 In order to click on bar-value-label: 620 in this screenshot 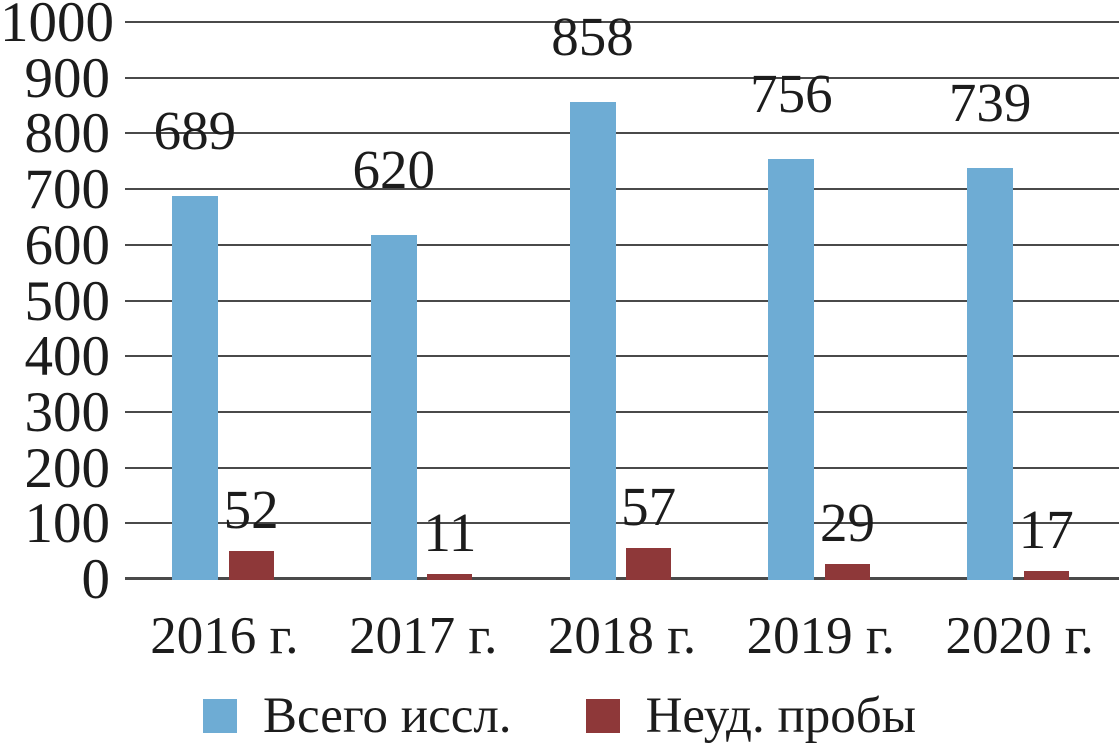, I will do `click(393, 169)`.